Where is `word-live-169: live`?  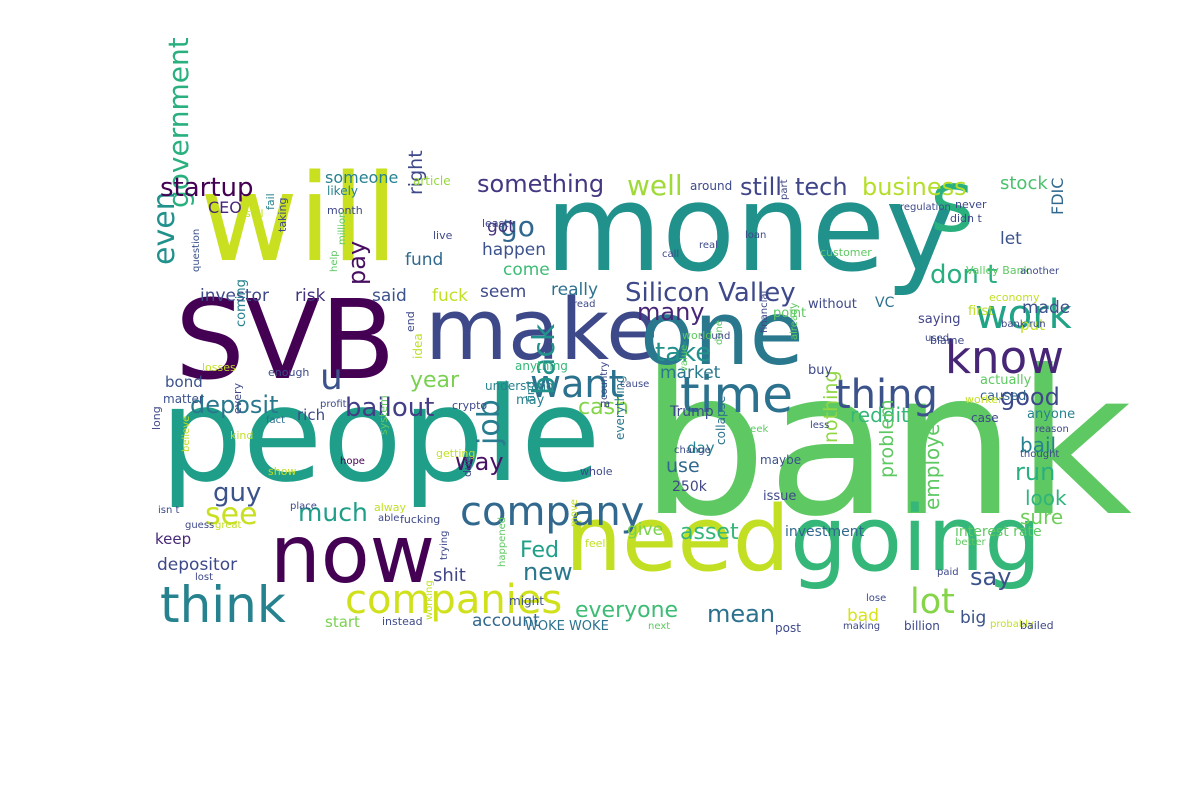 word-live-169: live is located at coordinates (443, 235).